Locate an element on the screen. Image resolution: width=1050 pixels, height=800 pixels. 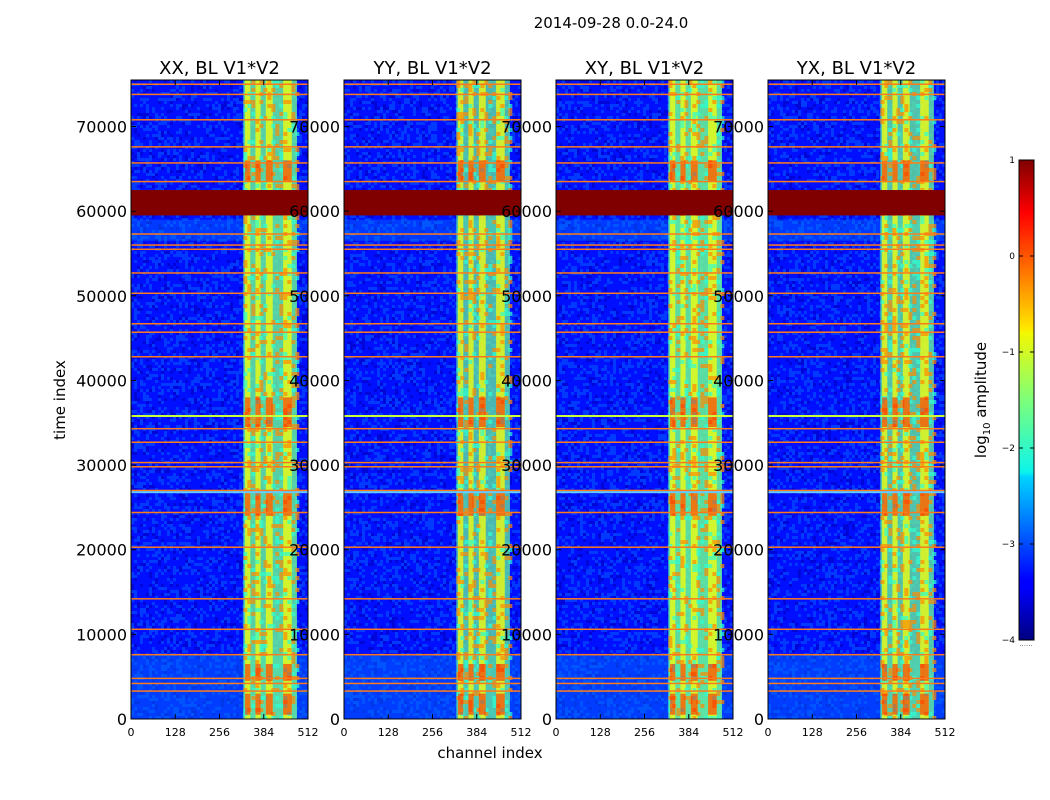
x-tick-label: 128 is located at coordinates (600, 732).